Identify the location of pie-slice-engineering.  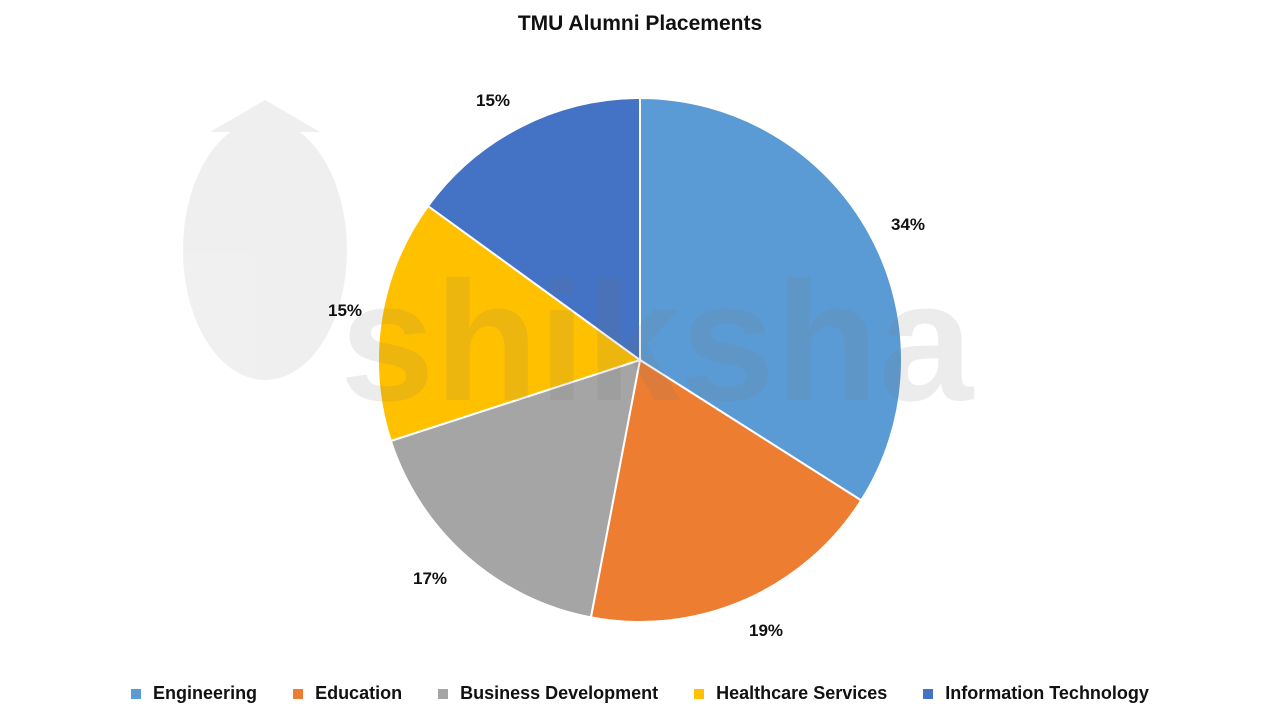
(771, 299).